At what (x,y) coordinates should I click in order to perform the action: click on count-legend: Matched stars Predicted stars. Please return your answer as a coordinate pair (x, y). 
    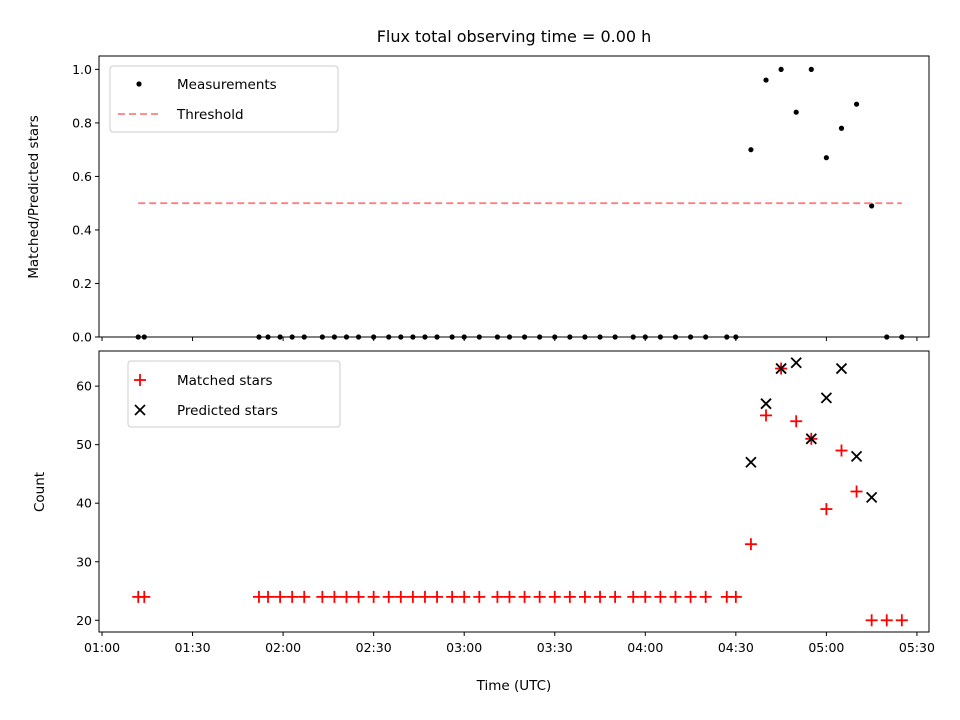
    Looking at the image, I should click on (234, 394).